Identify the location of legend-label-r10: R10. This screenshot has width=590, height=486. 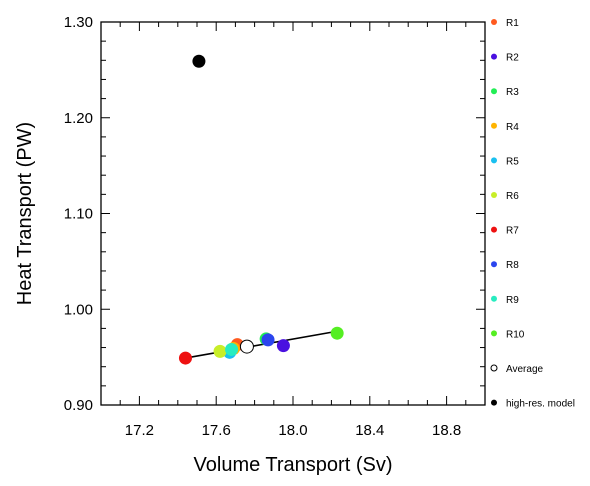
(515, 334).